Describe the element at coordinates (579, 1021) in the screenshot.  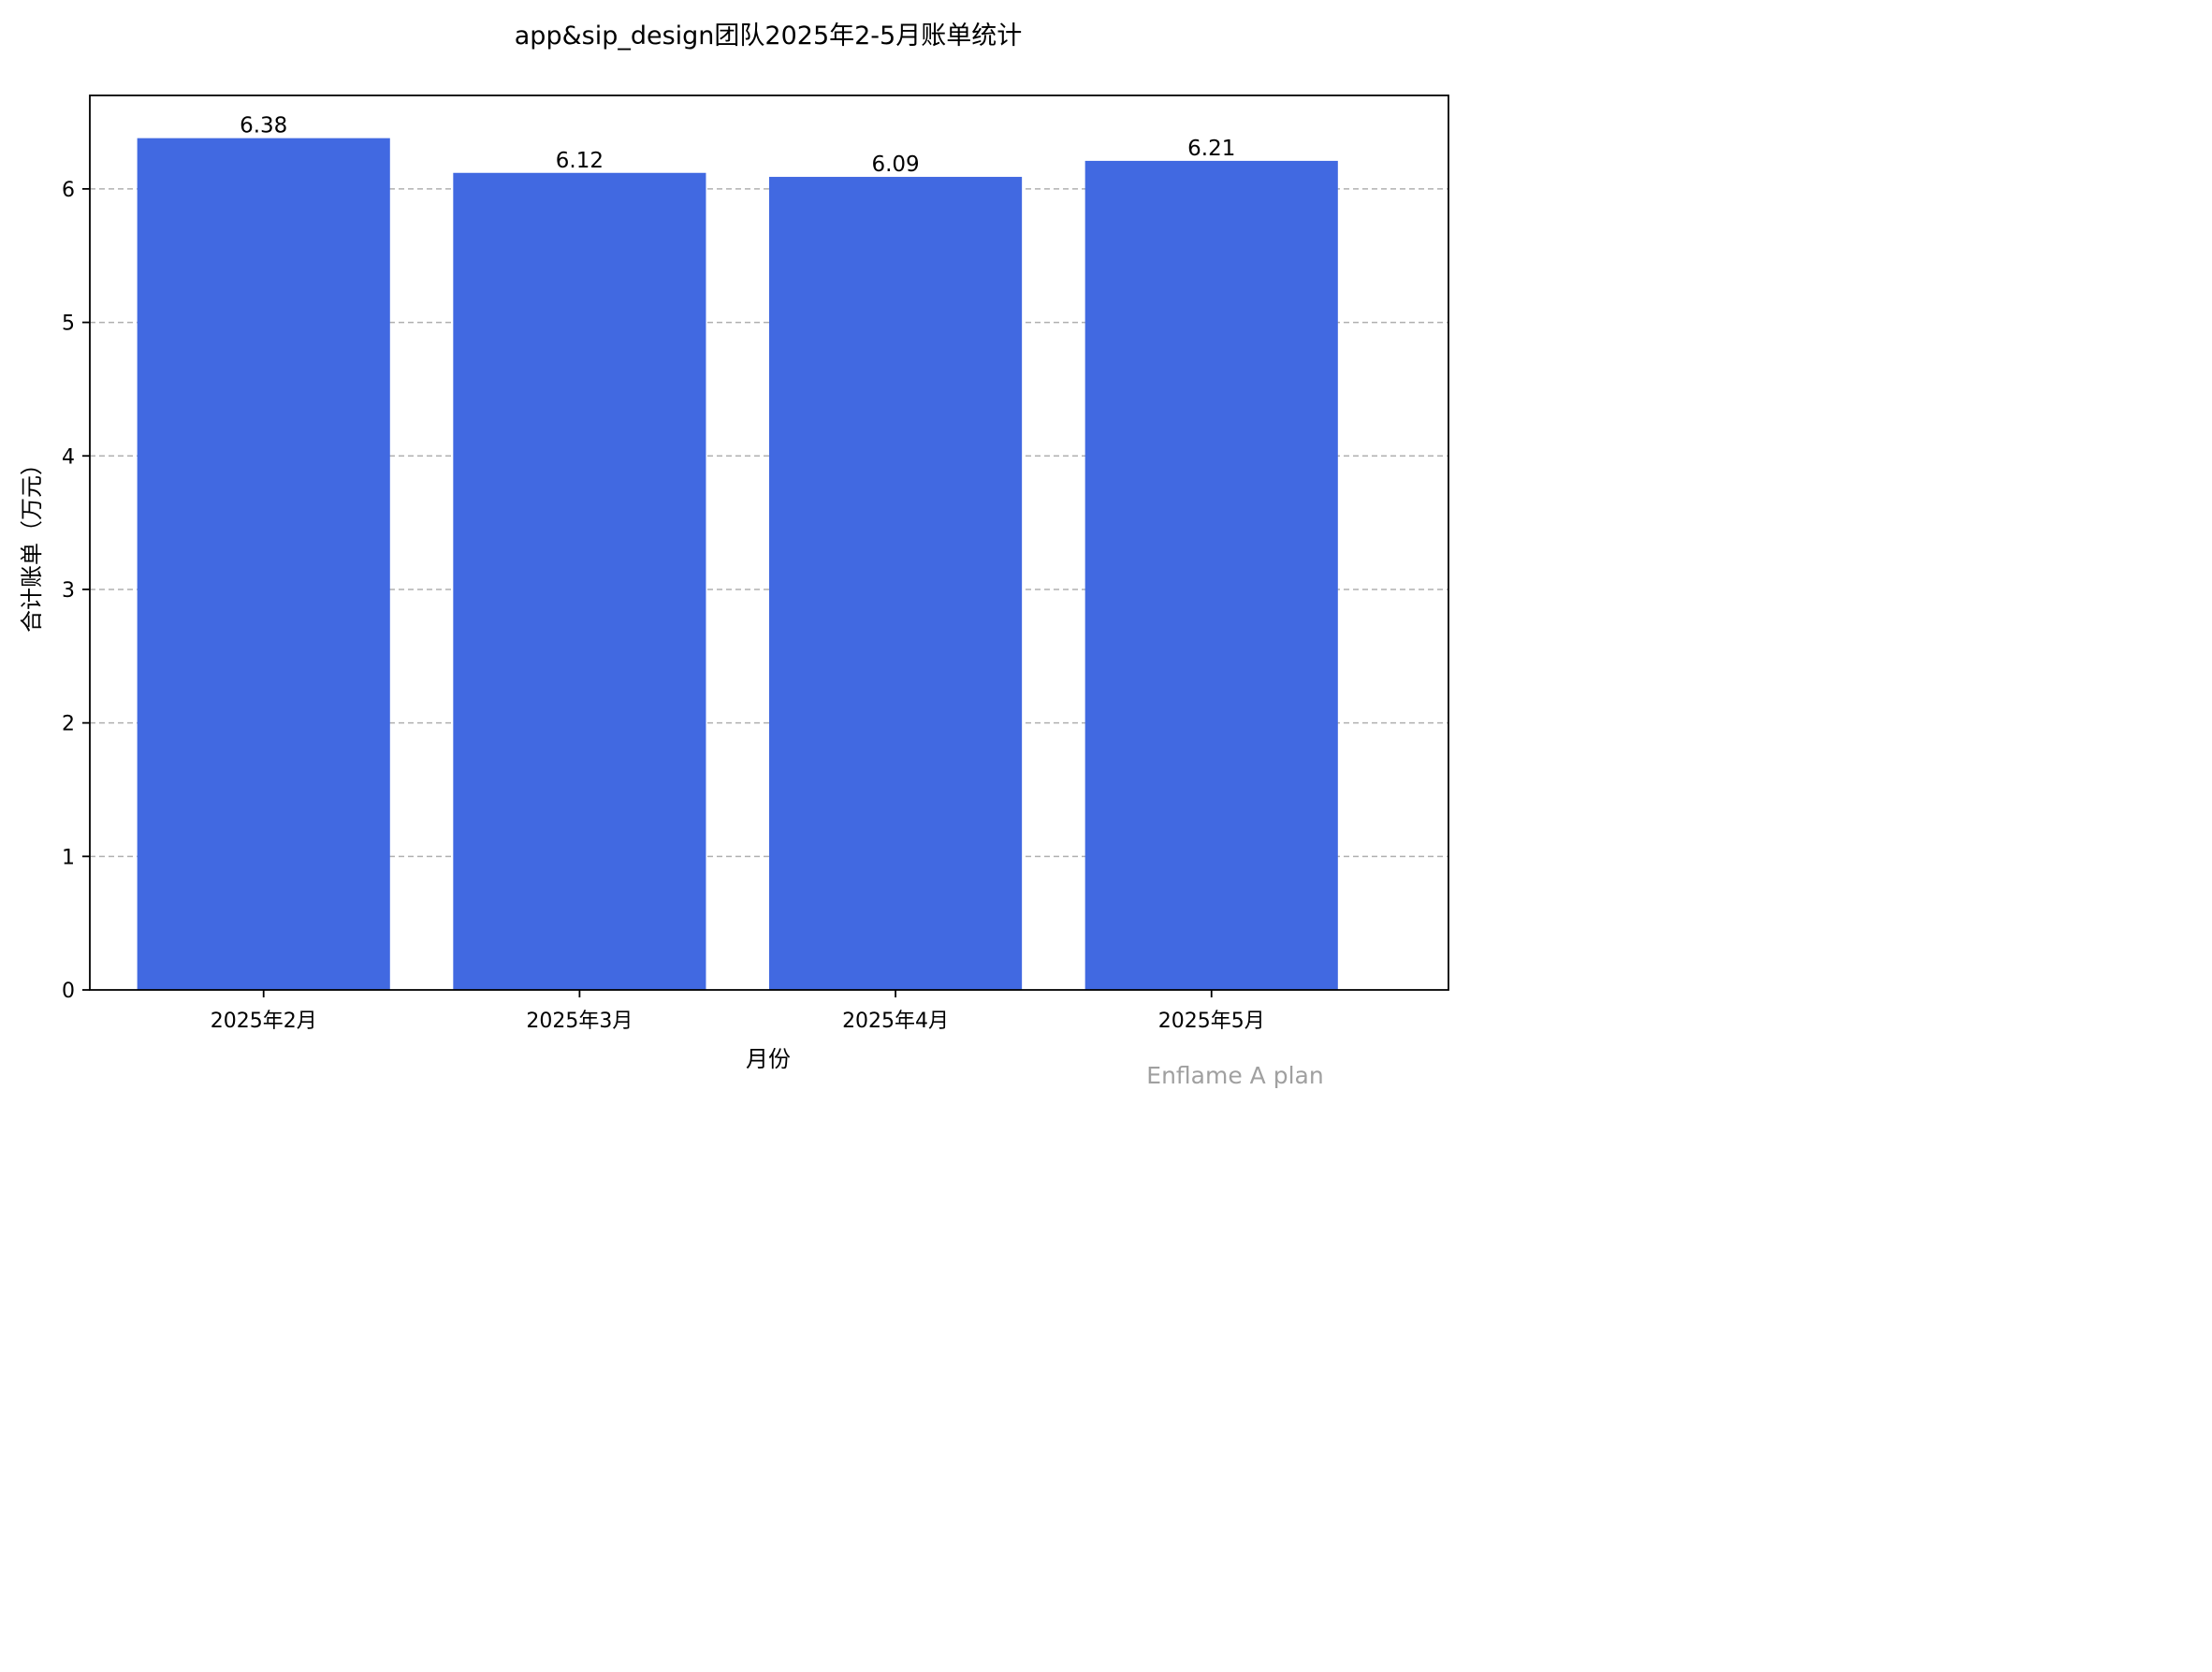
I see `x-tick-label: 2025年3月` at that location.